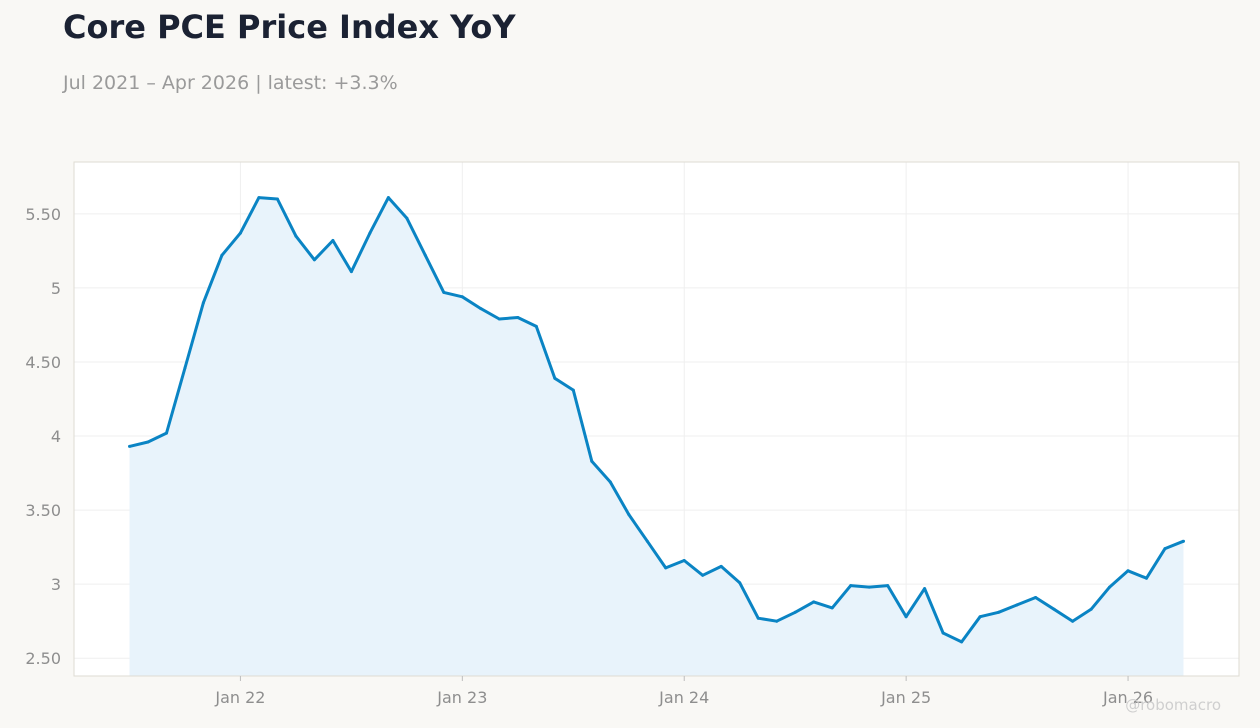 Image resolution: width=1260 pixels, height=728 pixels. What do you see at coordinates (56, 436) in the screenshot?
I see `y-tick-label: 4` at bounding box center [56, 436].